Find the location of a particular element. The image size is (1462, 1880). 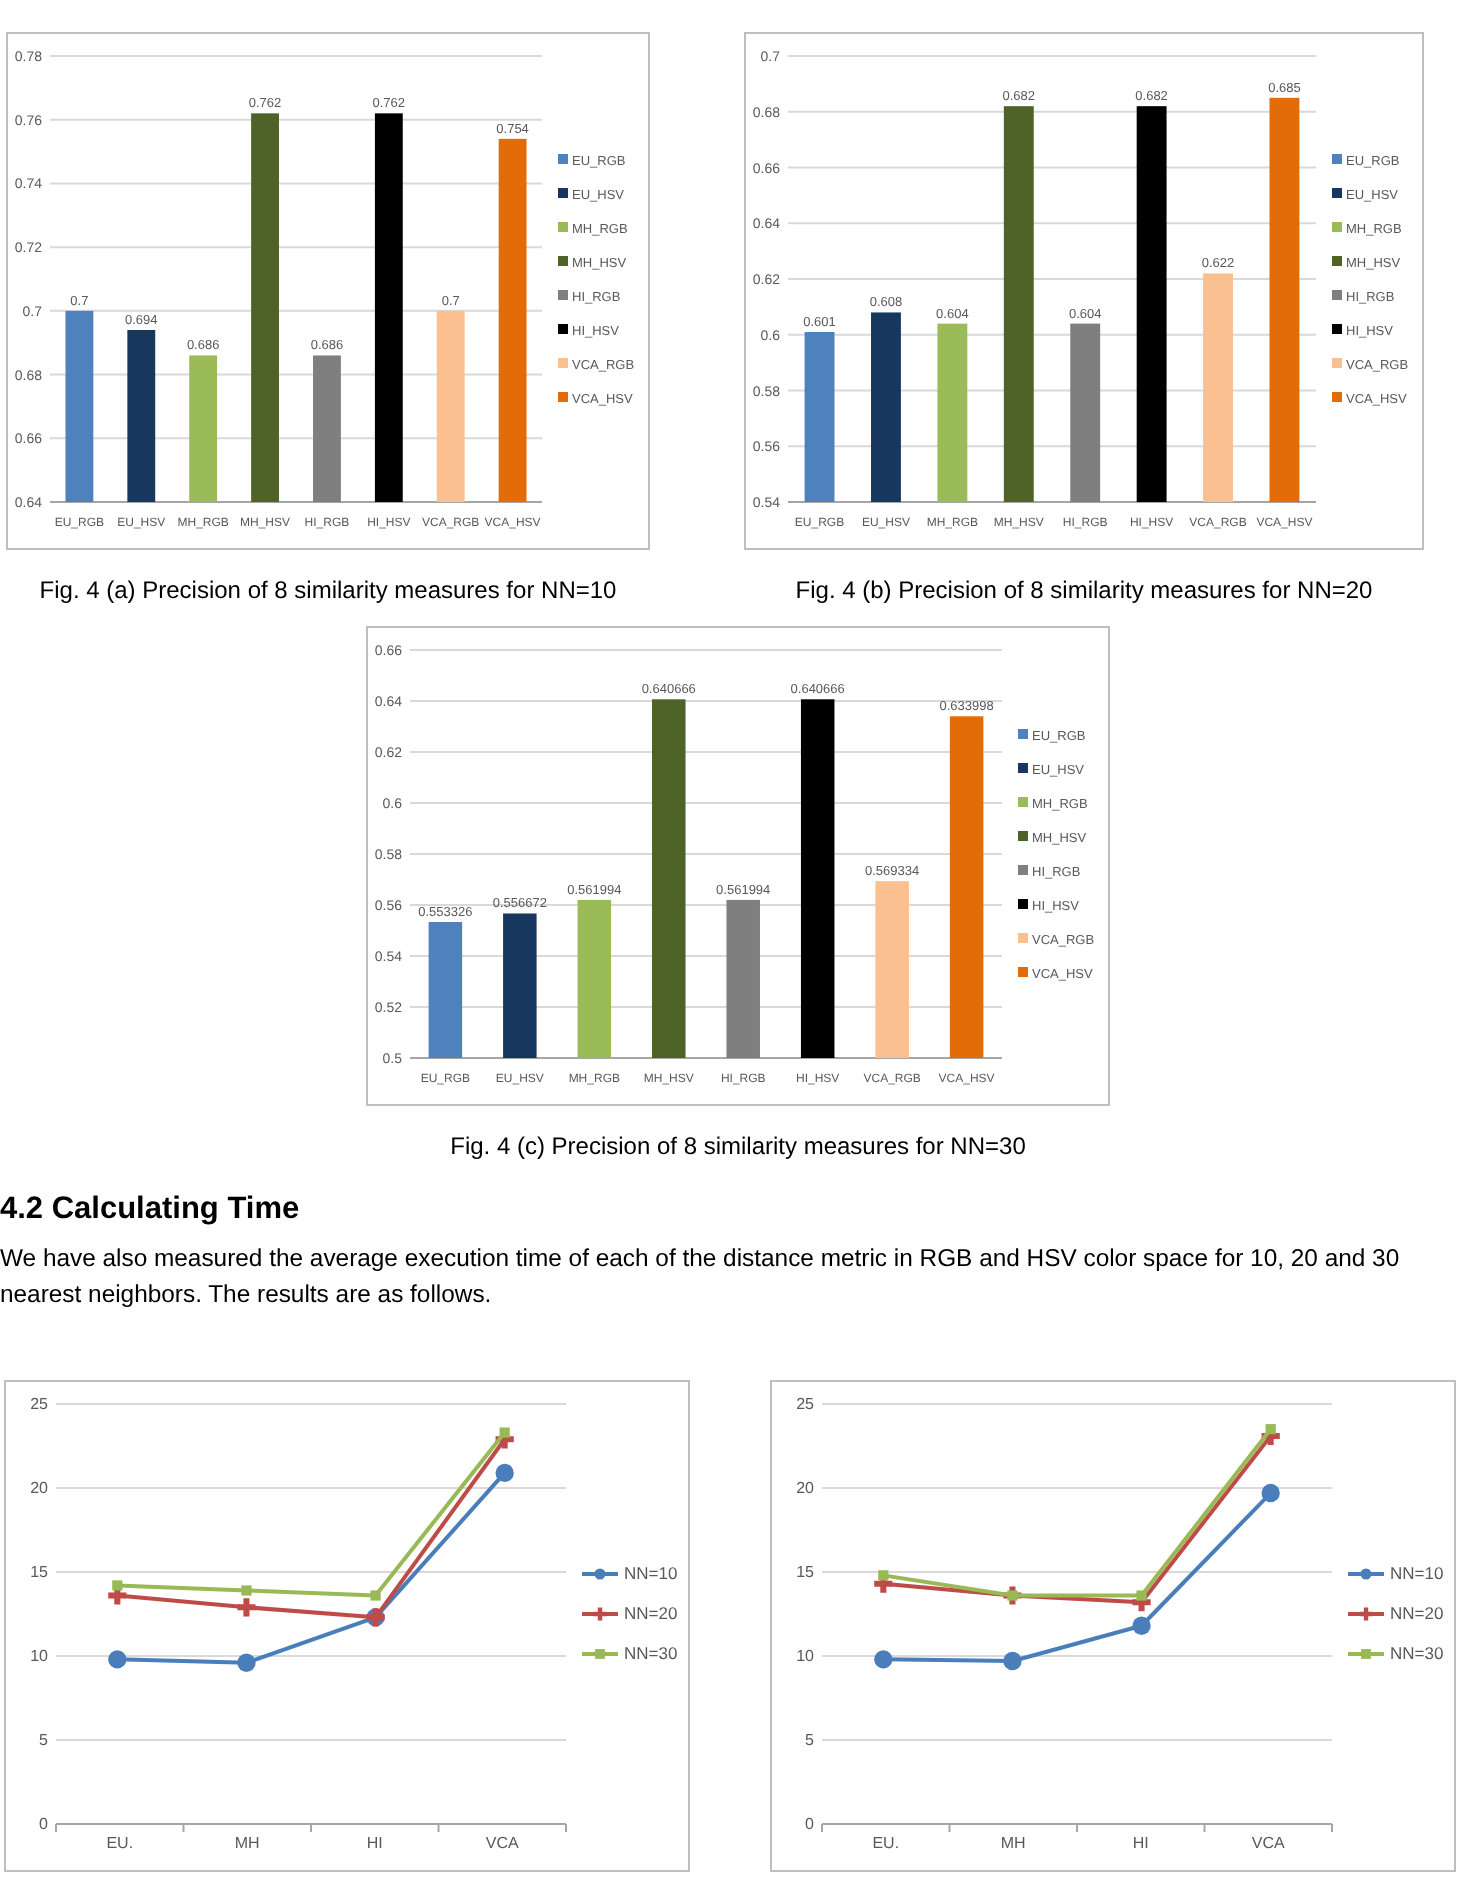

text: Fig. 4 (b) Precision of 8 similarity measures for NN=20 is located at coordinates (1084, 590).